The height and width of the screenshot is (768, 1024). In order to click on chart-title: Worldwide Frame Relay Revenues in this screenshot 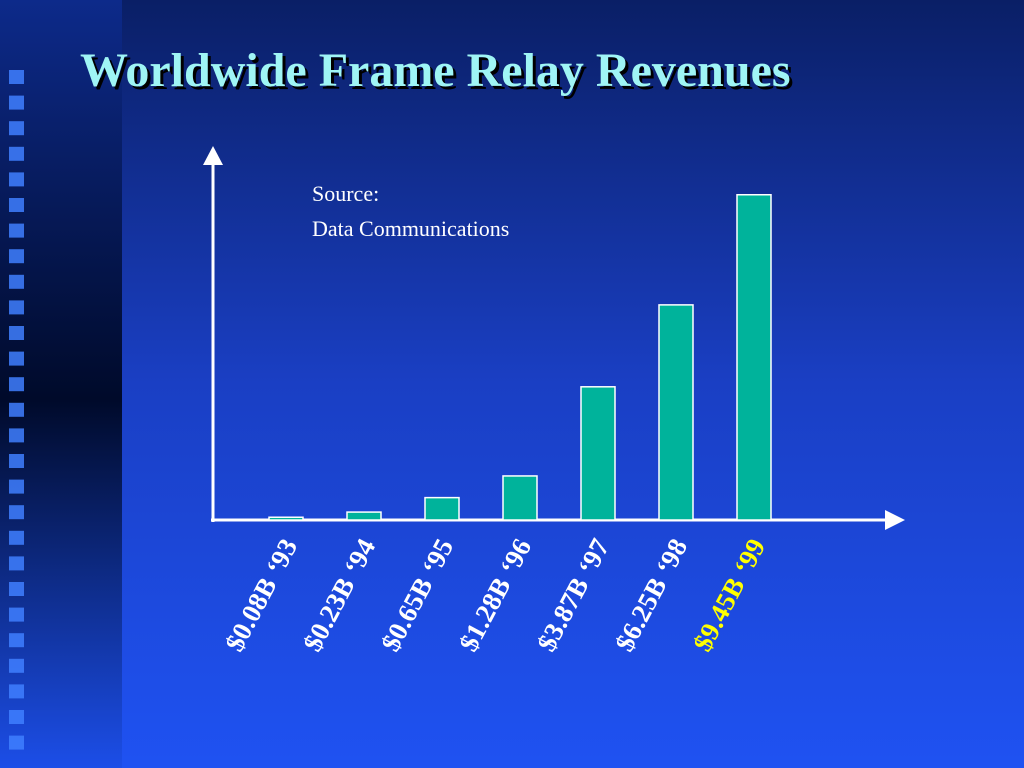, I will do `click(435, 70)`.